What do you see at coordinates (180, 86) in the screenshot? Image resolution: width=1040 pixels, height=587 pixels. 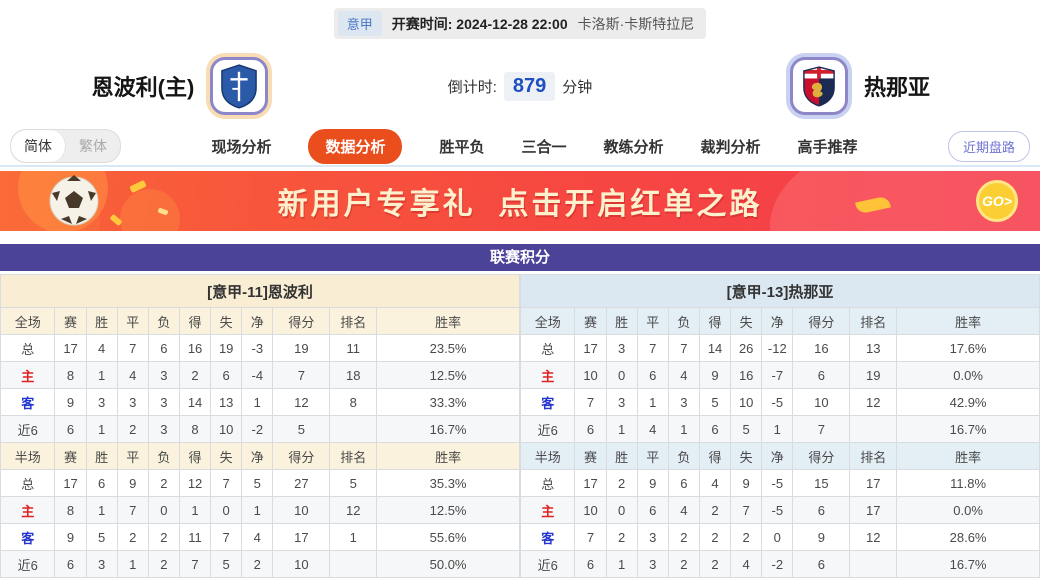 I see `home-team-block: 恩波利(主)` at bounding box center [180, 86].